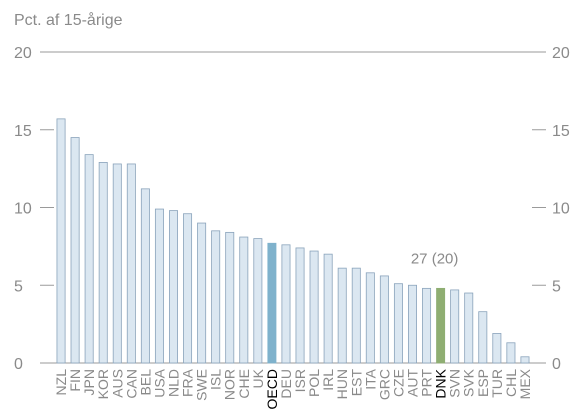  What do you see at coordinates (413, 383) in the screenshot?
I see `category-label-aut: AUT` at bounding box center [413, 383].